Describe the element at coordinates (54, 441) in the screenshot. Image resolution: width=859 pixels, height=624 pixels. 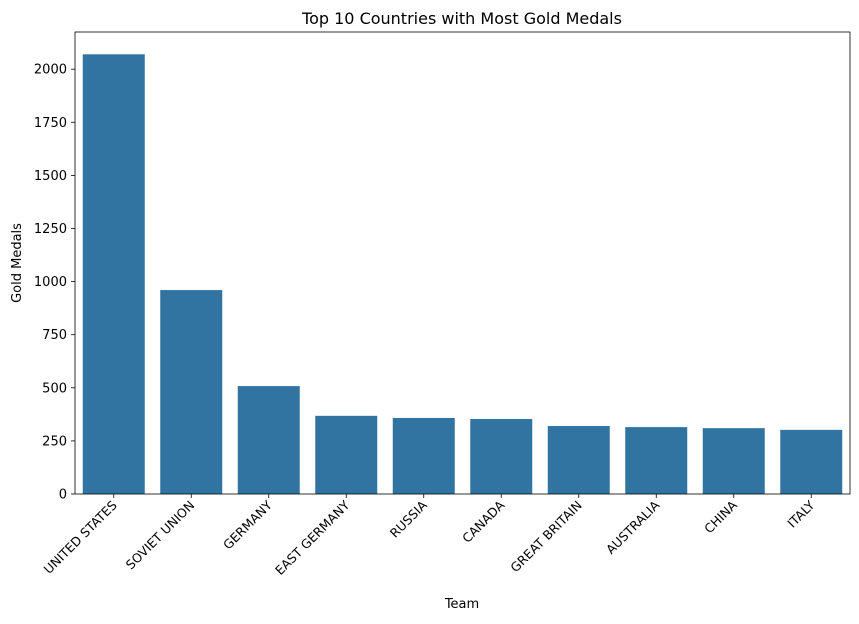
I see `y-tick-label: 250` at that location.